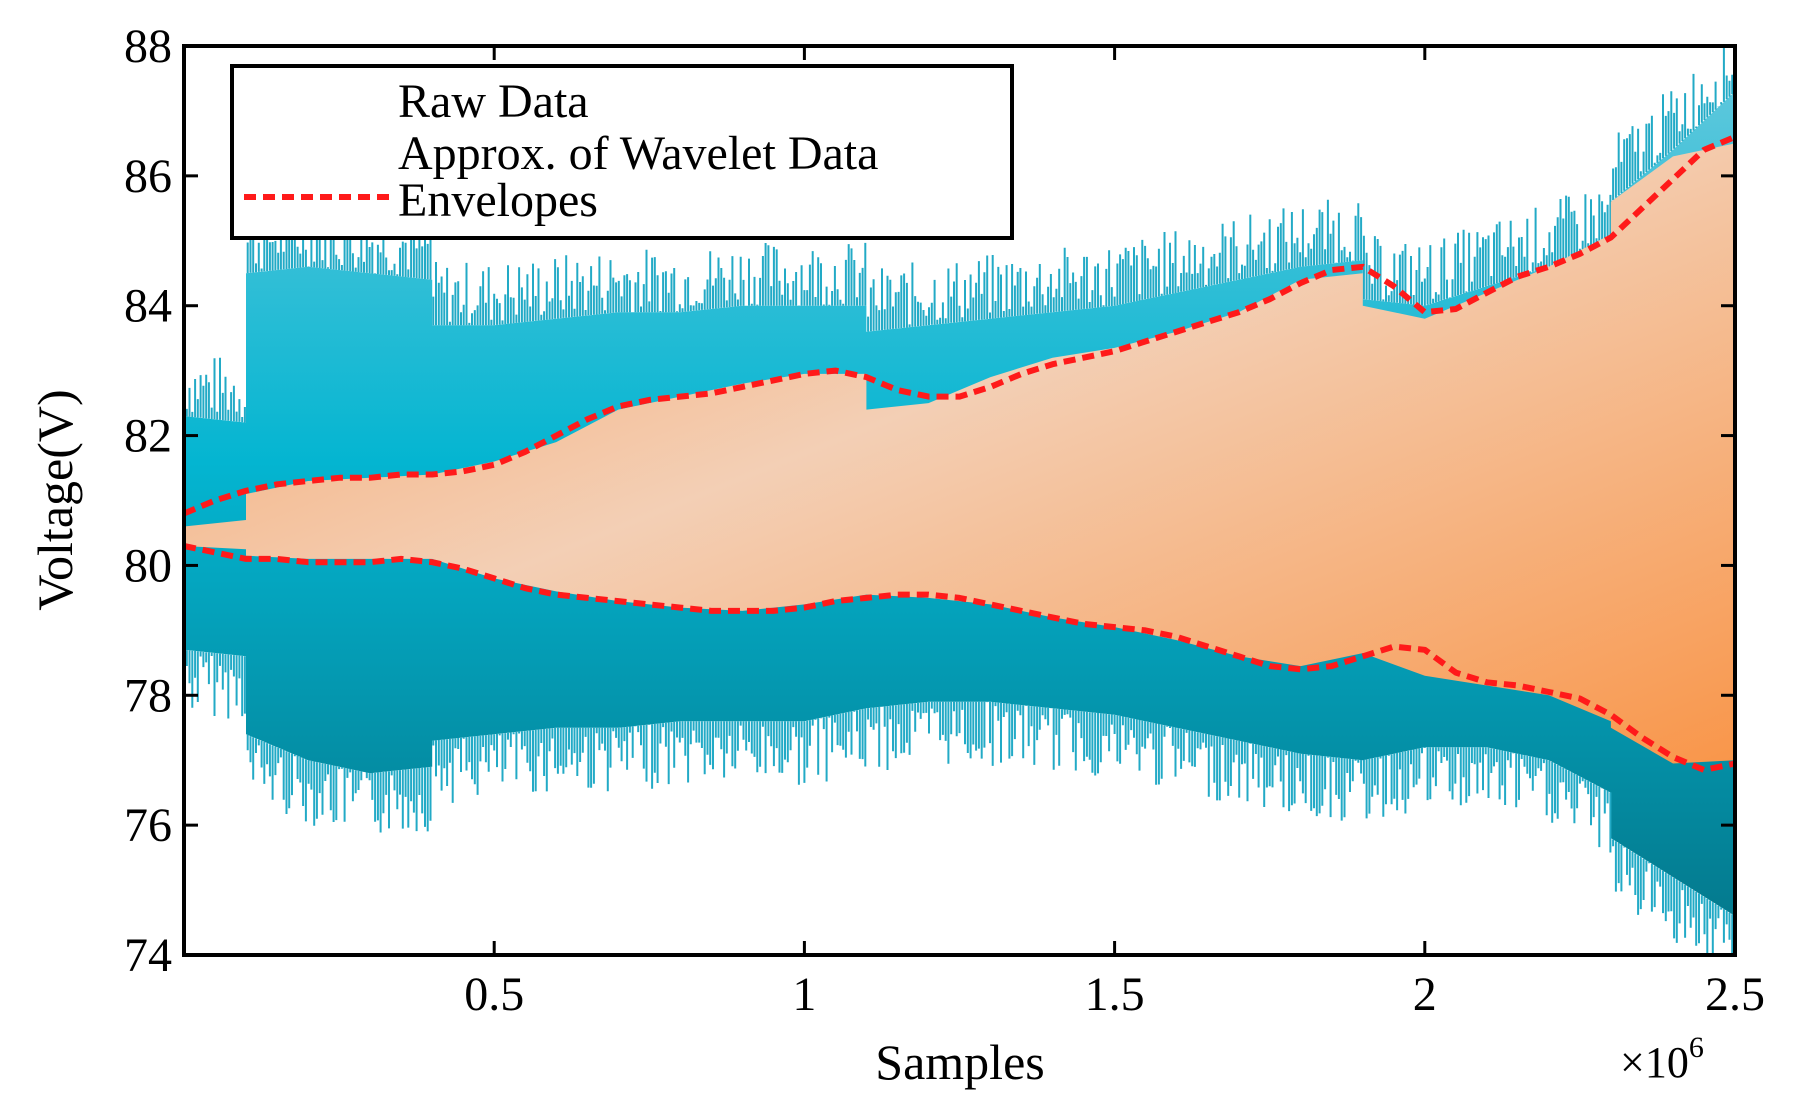 The width and height of the screenshot is (1797, 1113). Describe the element at coordinates (148, 436) in the screenshot. I see `y-tick-label: 82` at that location.